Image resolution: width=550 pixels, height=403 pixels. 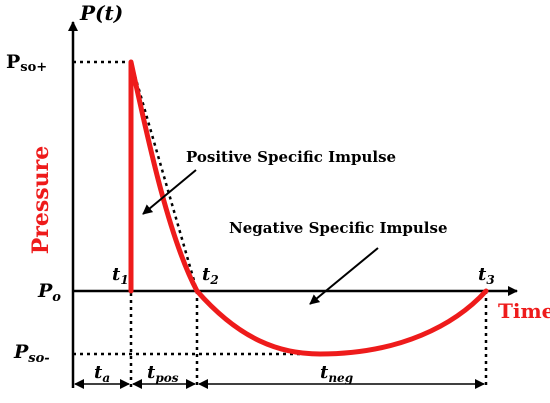 I want to click on positive-impulse-arrow, so click(x=169, y=192).